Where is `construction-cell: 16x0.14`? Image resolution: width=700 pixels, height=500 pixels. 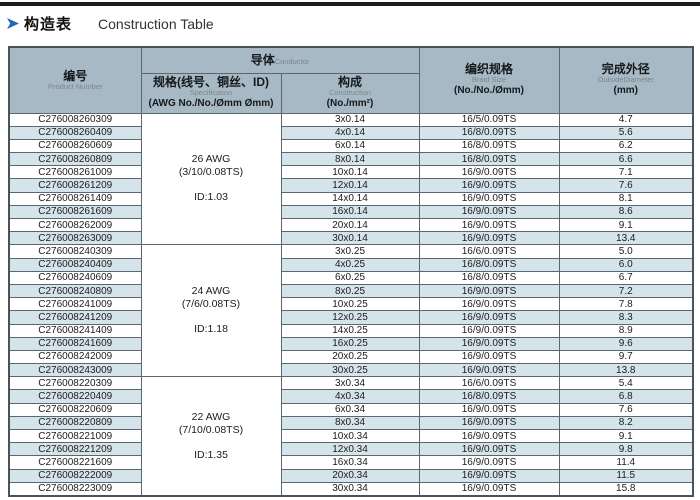 construction-cell: 16x0.14 is located at coordinates (350, 212).